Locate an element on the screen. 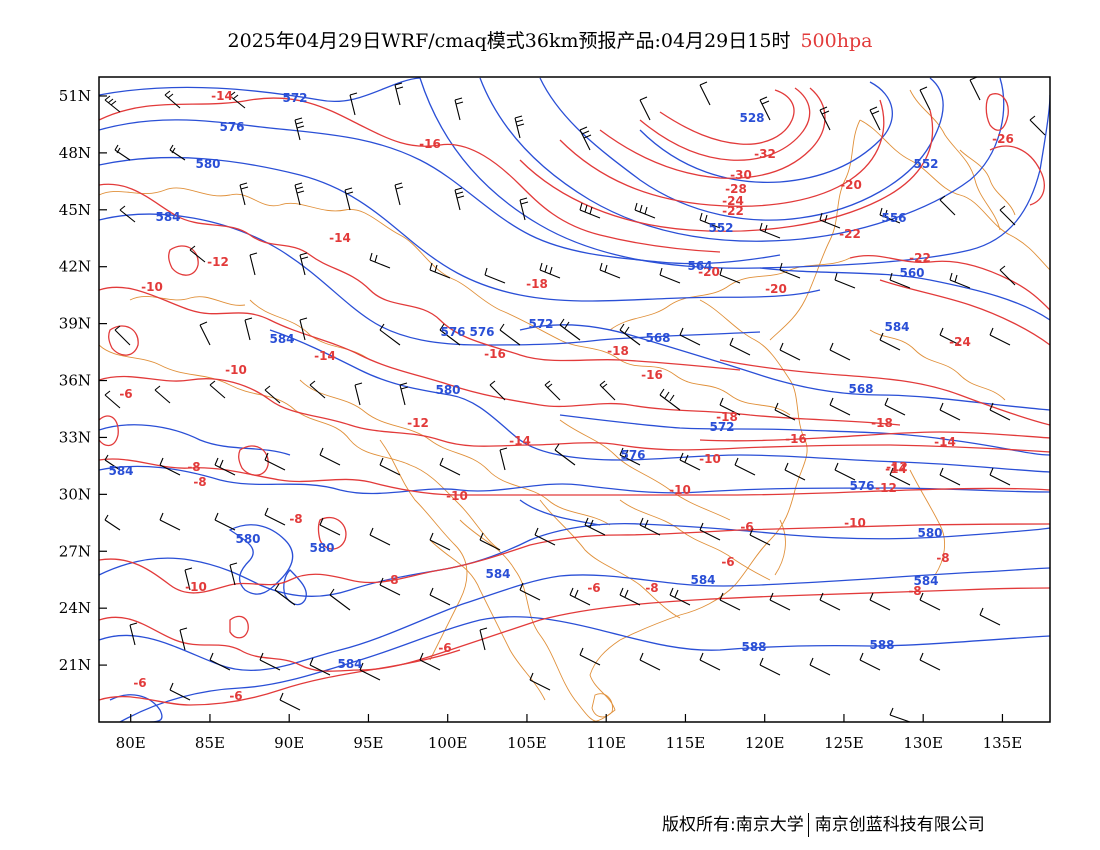 This screenshot has height=850, width=1100. lon-tick-label: 80E is located at coordinates (131, 743).